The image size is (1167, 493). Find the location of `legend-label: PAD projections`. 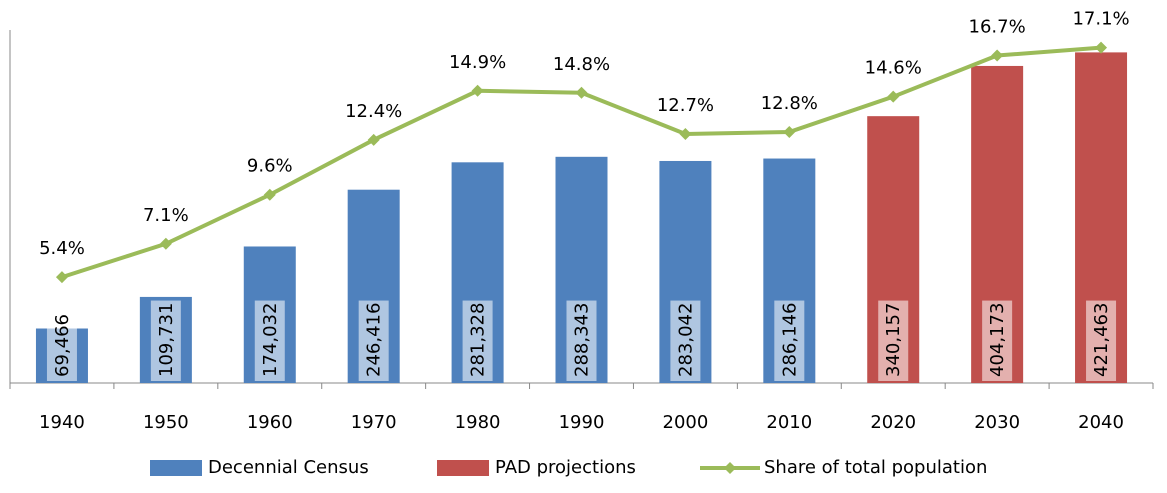

legend-label: PAD projections is located at coordinates (565, 467).